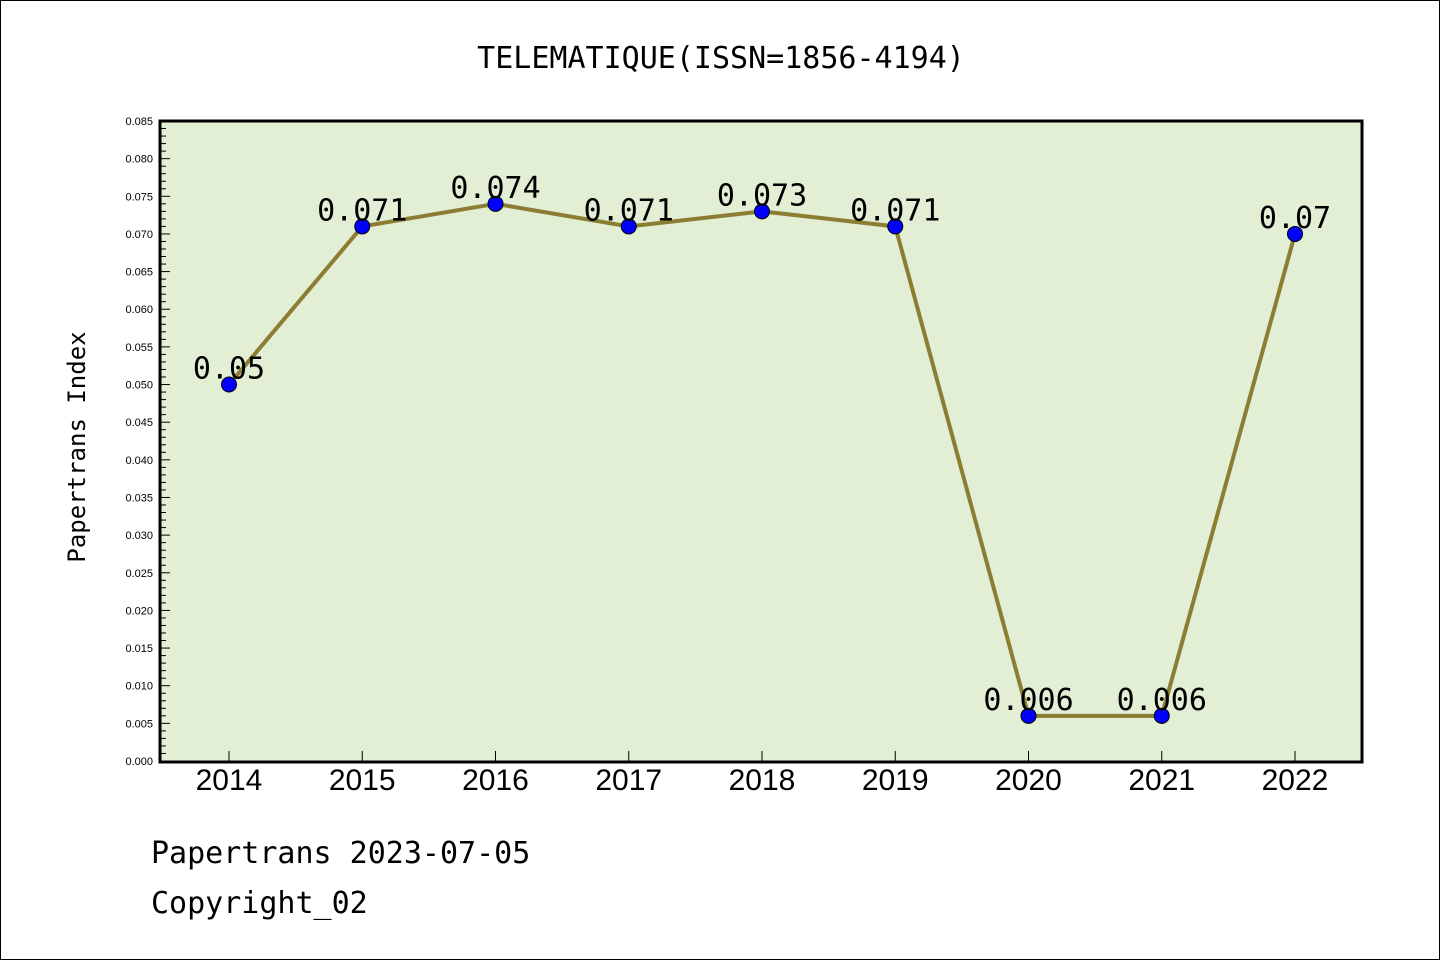 This screenshot has width=1440, height=961. What do you see at coordinates (895, 780) in the screenshot?
I see `x-tick-label: 2019` at bounding box center [895, 780].